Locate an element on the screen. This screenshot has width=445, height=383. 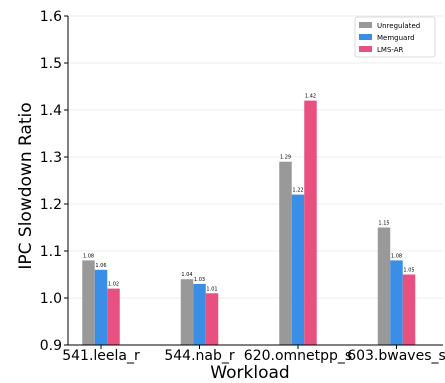
data-label: 1.06 is located at coordinates (100, 266).